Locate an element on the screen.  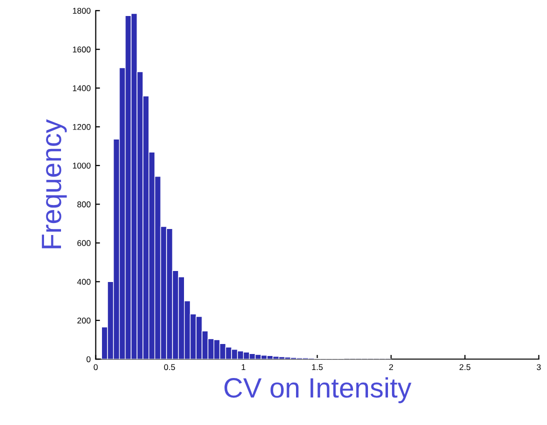
x-axis-title: CV on Intensity is located at coordinates (318, 390).